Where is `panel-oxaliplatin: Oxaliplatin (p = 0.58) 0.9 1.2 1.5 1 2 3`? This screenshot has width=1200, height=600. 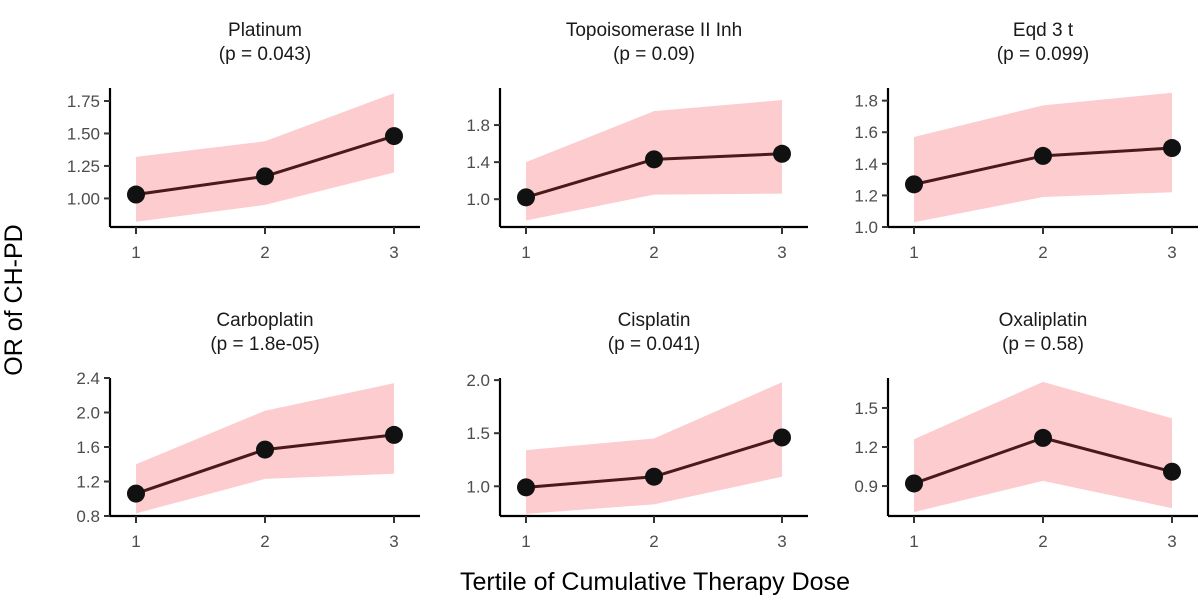 panel-oxaliplatin: Oxaliplatin (p = 0.58) 0.9 1.2 1.5 1 2 3 is located at coordinates (1026, 430).